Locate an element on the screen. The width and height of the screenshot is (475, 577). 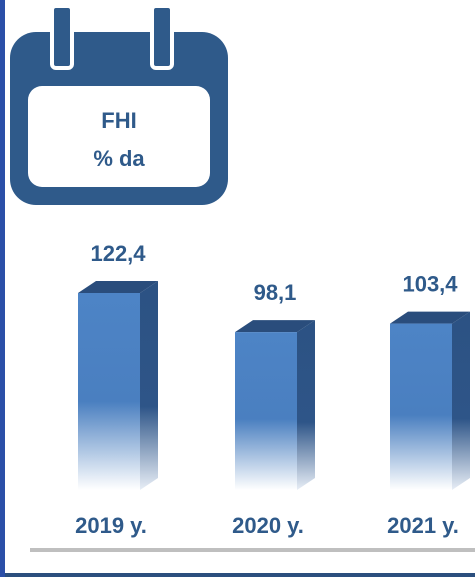
x-tick-label: 2019 y. is located at coordinates (111, 525).